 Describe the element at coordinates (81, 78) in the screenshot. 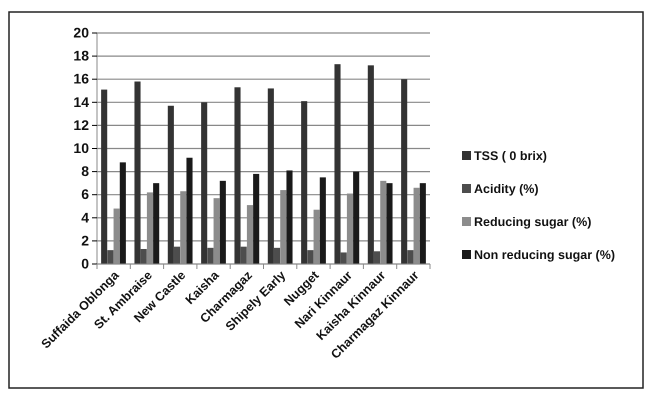

I see `y-tick-label: 16` at that location.